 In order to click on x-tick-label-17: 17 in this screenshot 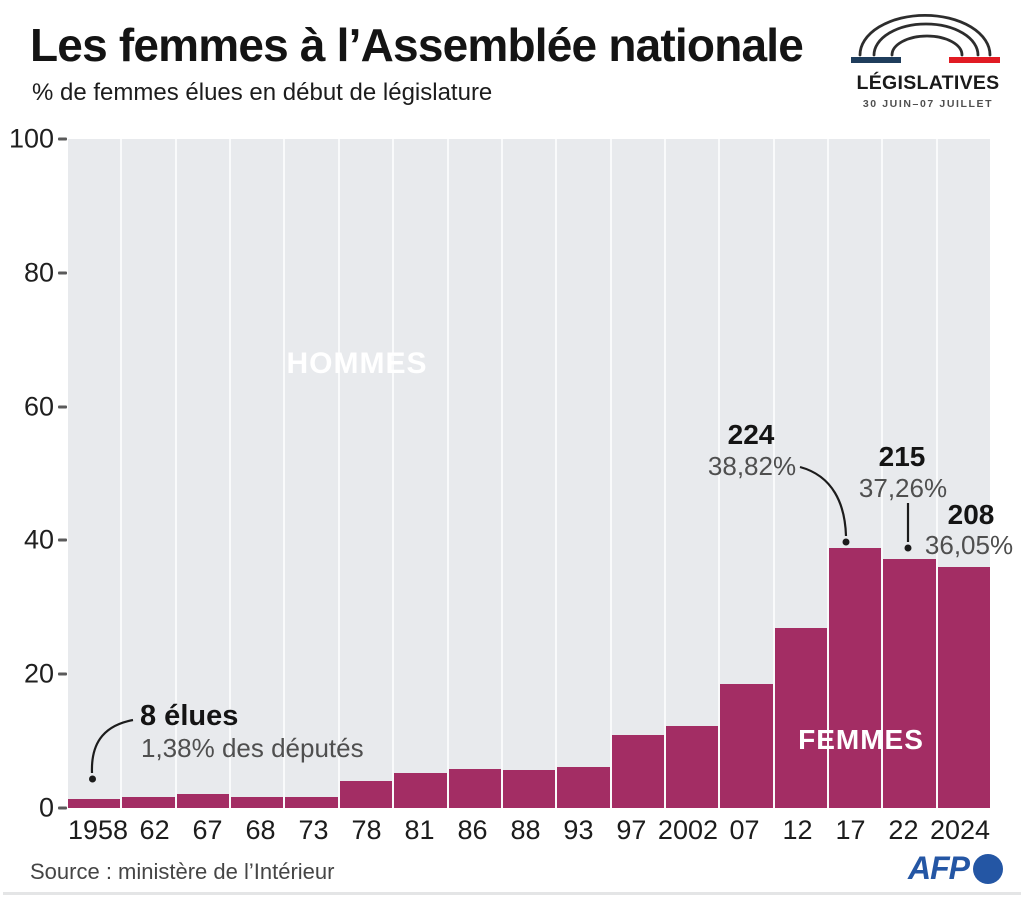, I will do `click(850, 830)`.